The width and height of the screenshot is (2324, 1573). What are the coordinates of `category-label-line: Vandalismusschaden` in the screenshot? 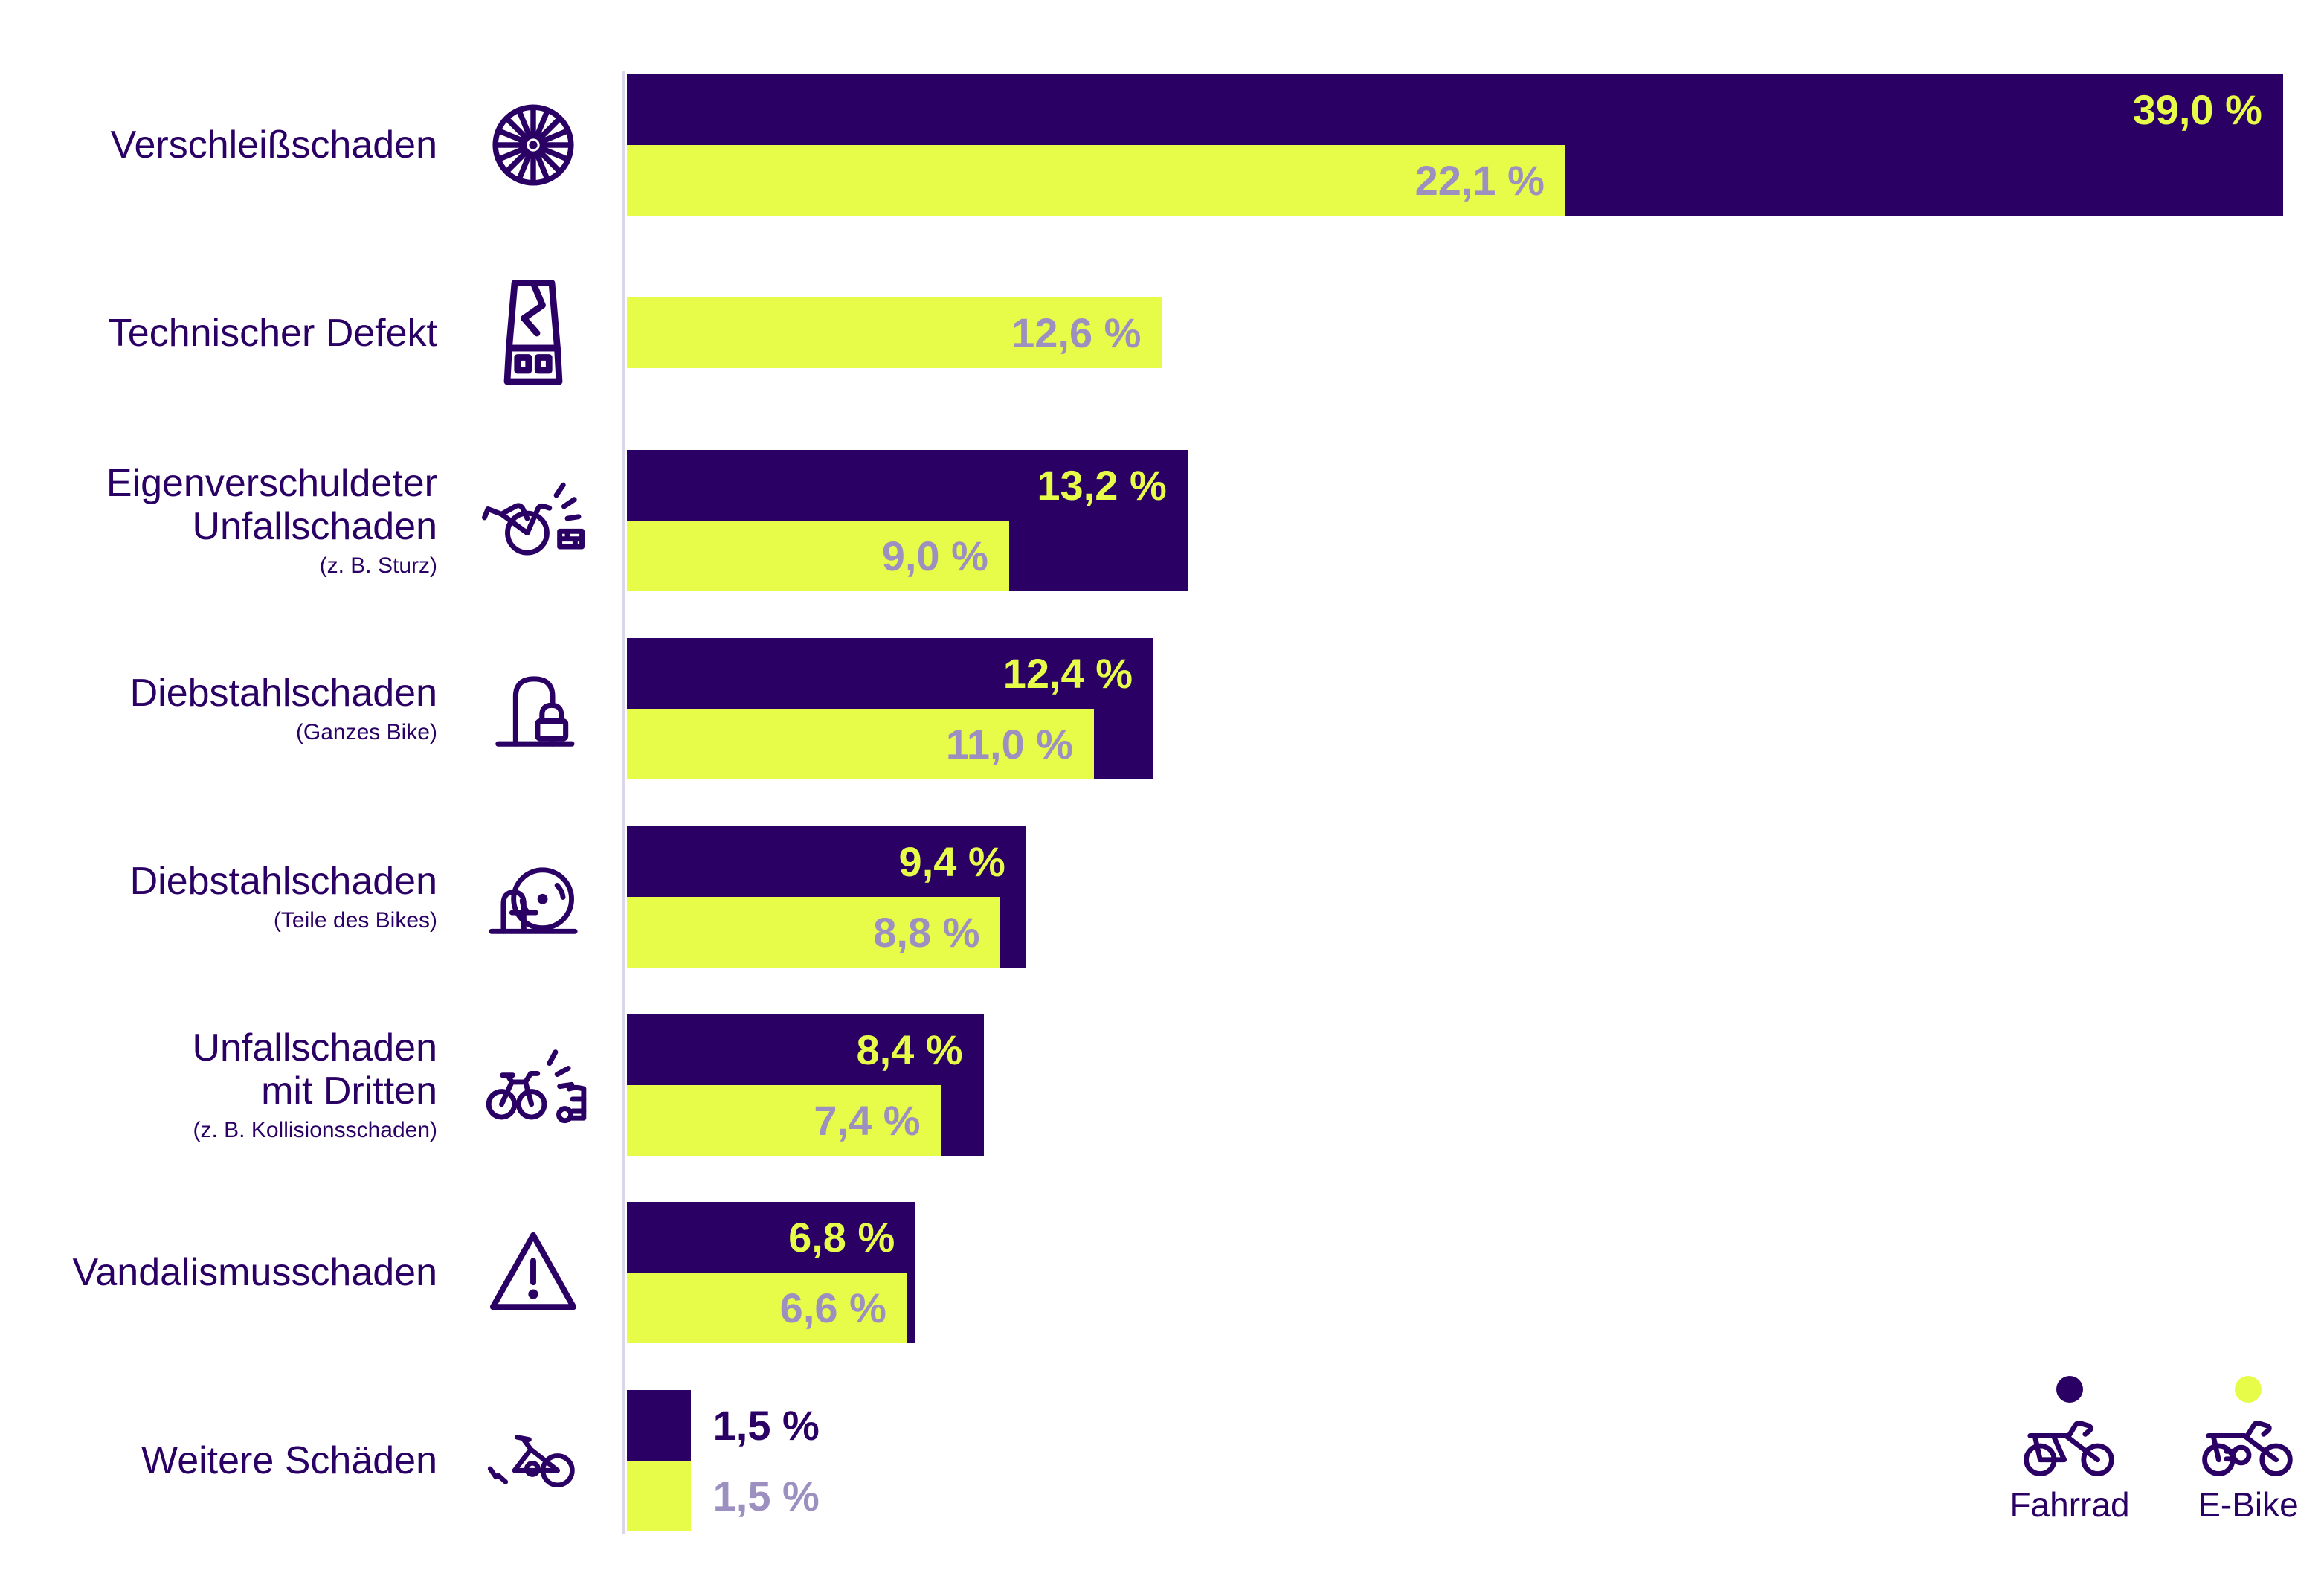 It's located at (255, 1272).